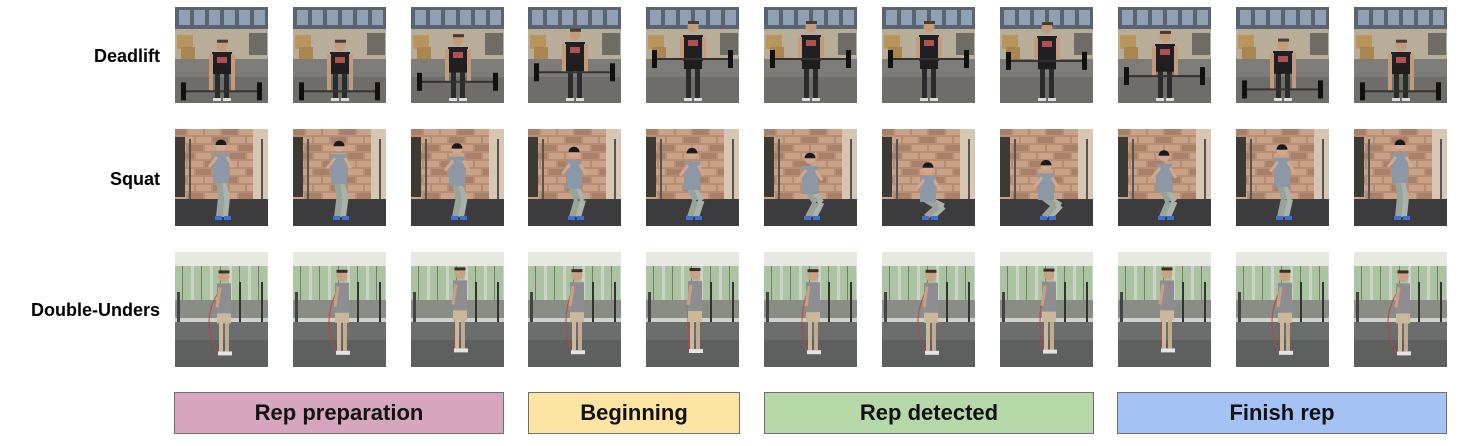 The image size is (1472, 446). I want to click on phase-finish-rep: Finish rep, so click(1282, 413).